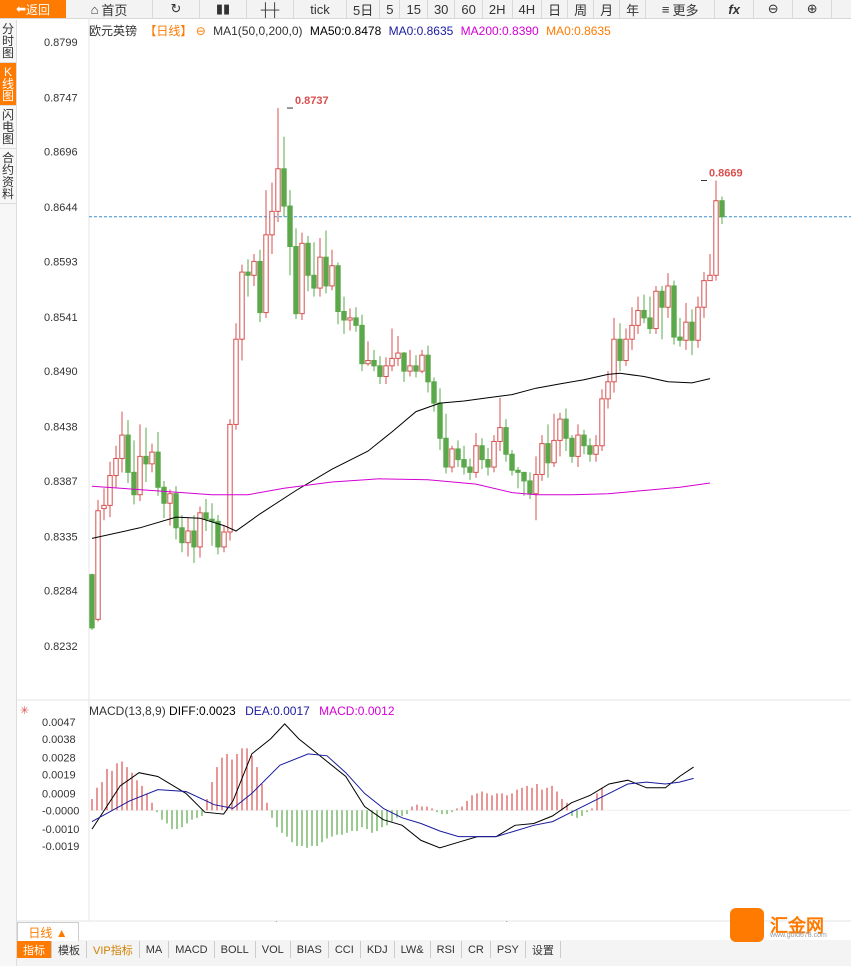 The width and height of the screenshot is (851, 966). What do you see at coordinates (357, 711) in the screenshot?
I see `macd-value: MACD:0.0012` at bounding box center [357, 711].